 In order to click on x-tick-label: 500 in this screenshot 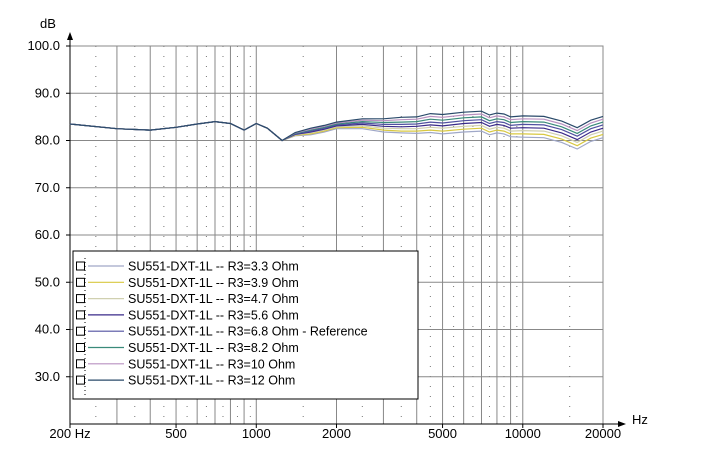, I will do `click(176, 433)`.